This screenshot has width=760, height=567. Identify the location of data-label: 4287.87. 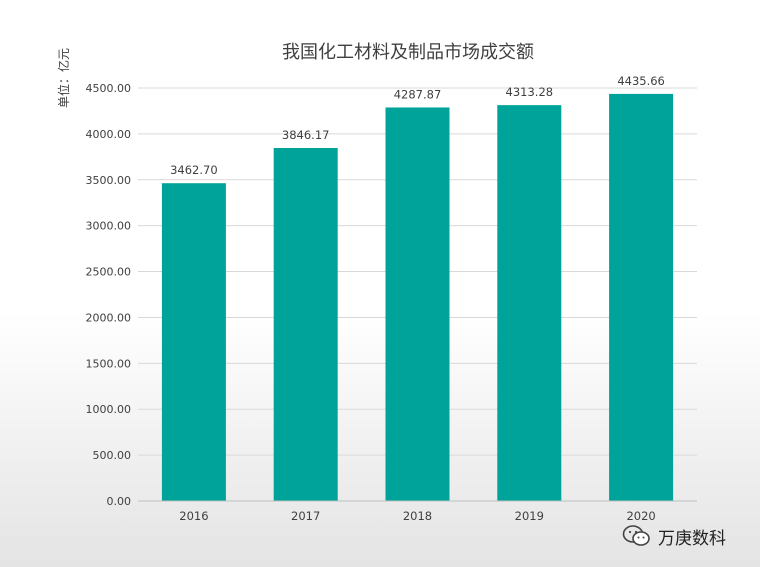
(418, 94).